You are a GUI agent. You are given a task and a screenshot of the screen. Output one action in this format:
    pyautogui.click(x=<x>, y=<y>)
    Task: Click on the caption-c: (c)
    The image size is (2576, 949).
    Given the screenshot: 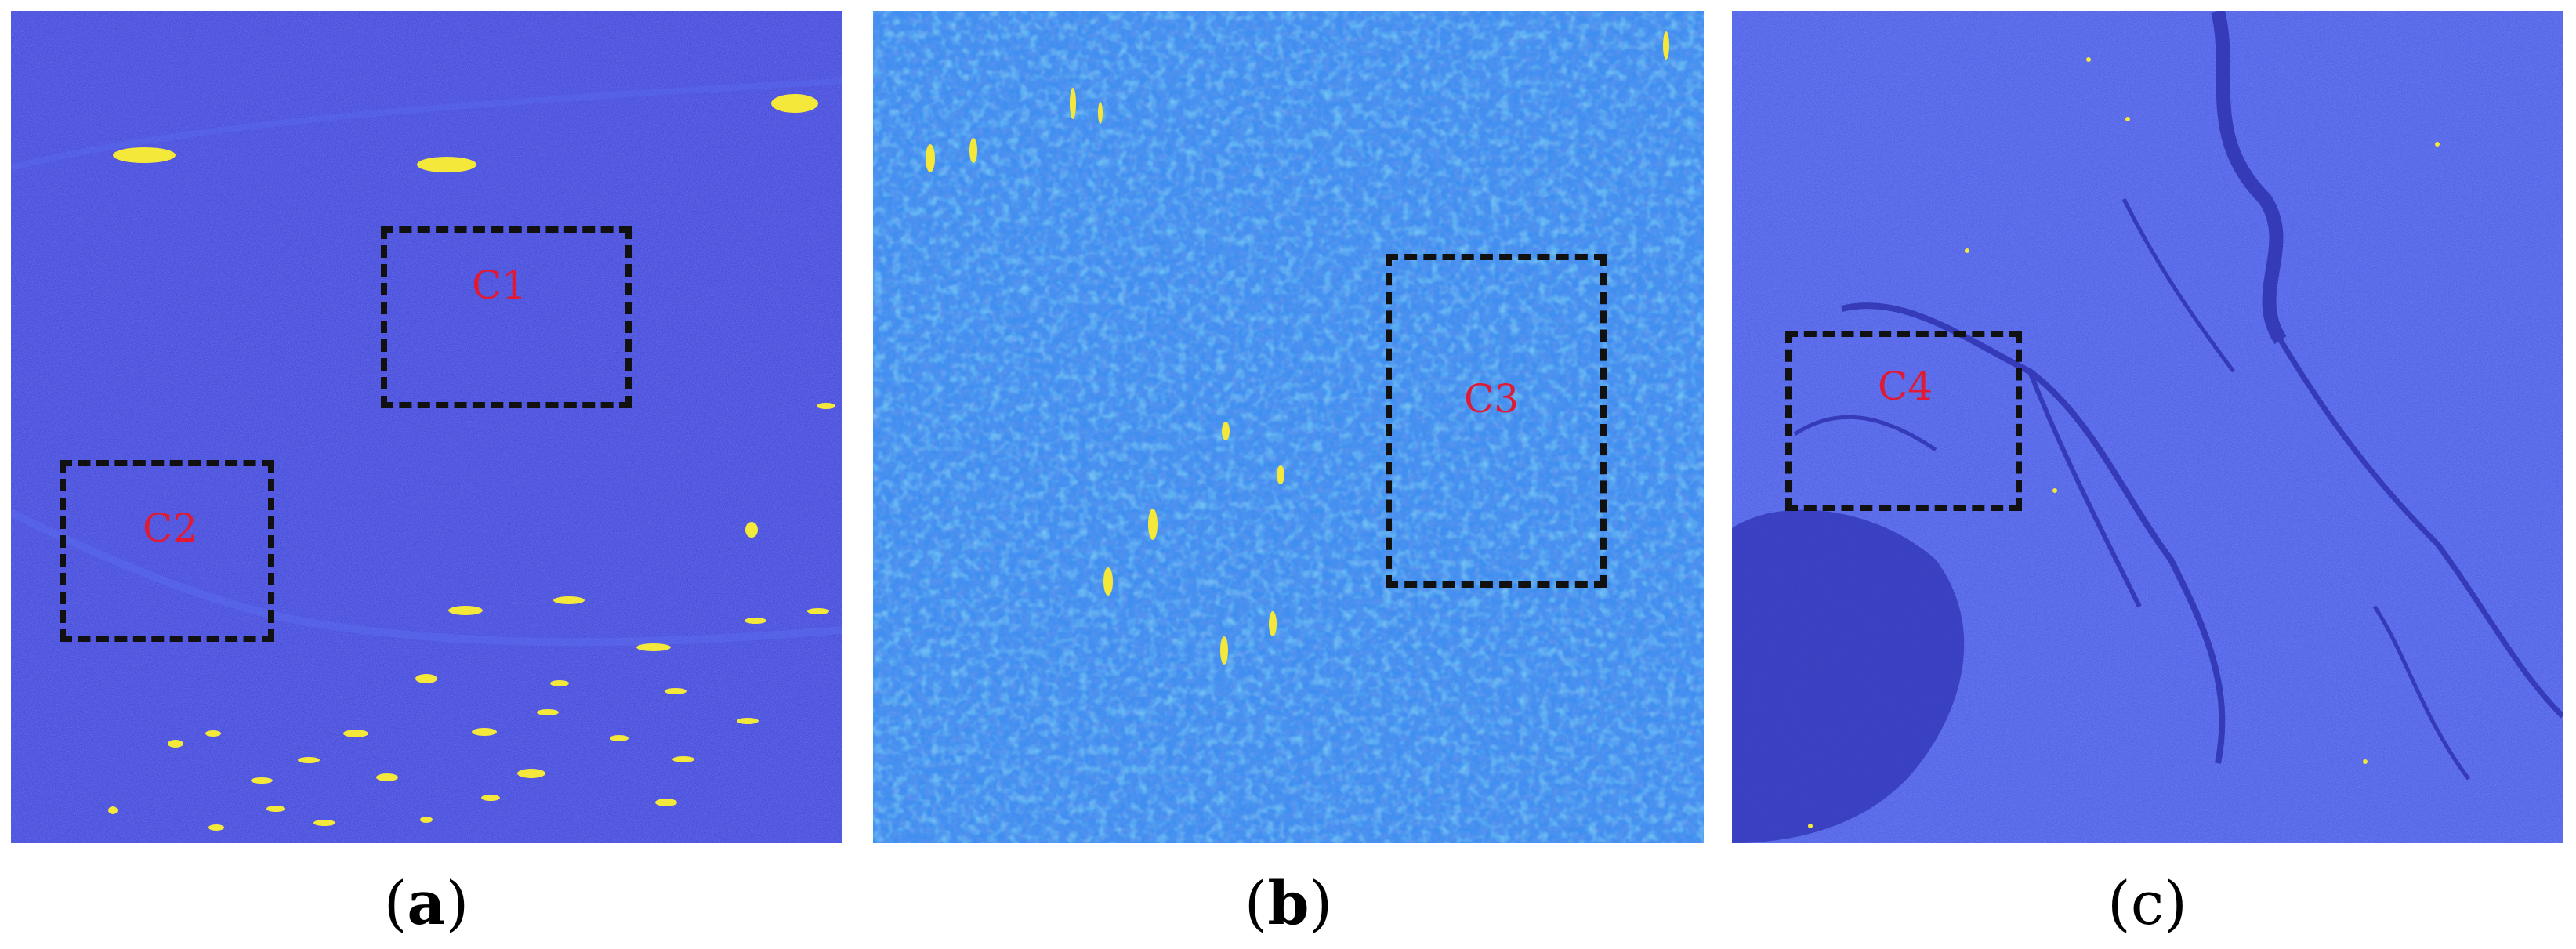 What is the action you would take?
    pyautogui.click(x=2147, y=903)
    